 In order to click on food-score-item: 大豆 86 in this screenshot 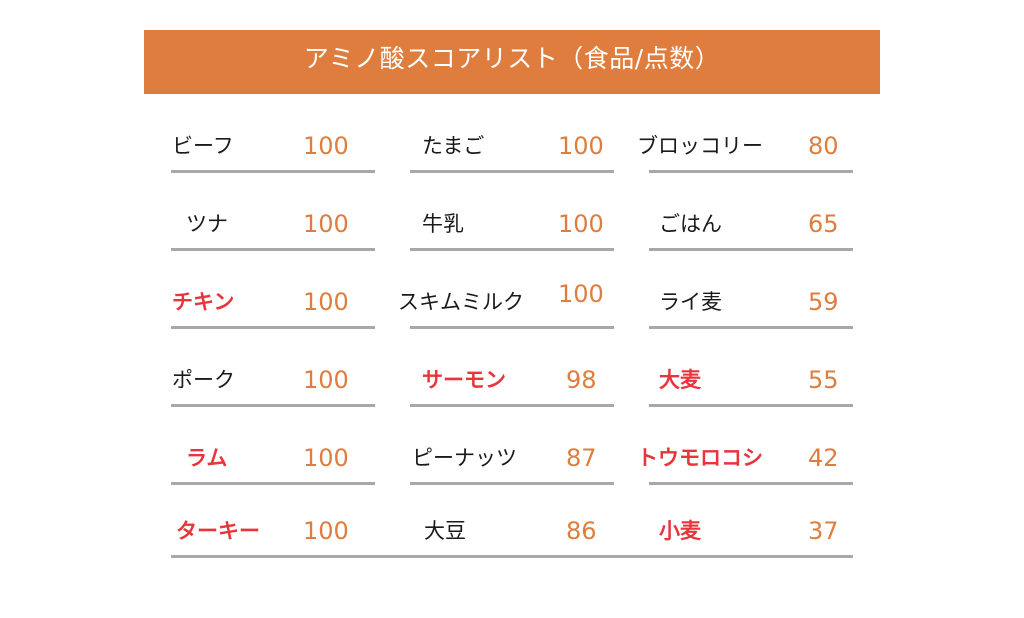, I will do `click(512, 535)`.